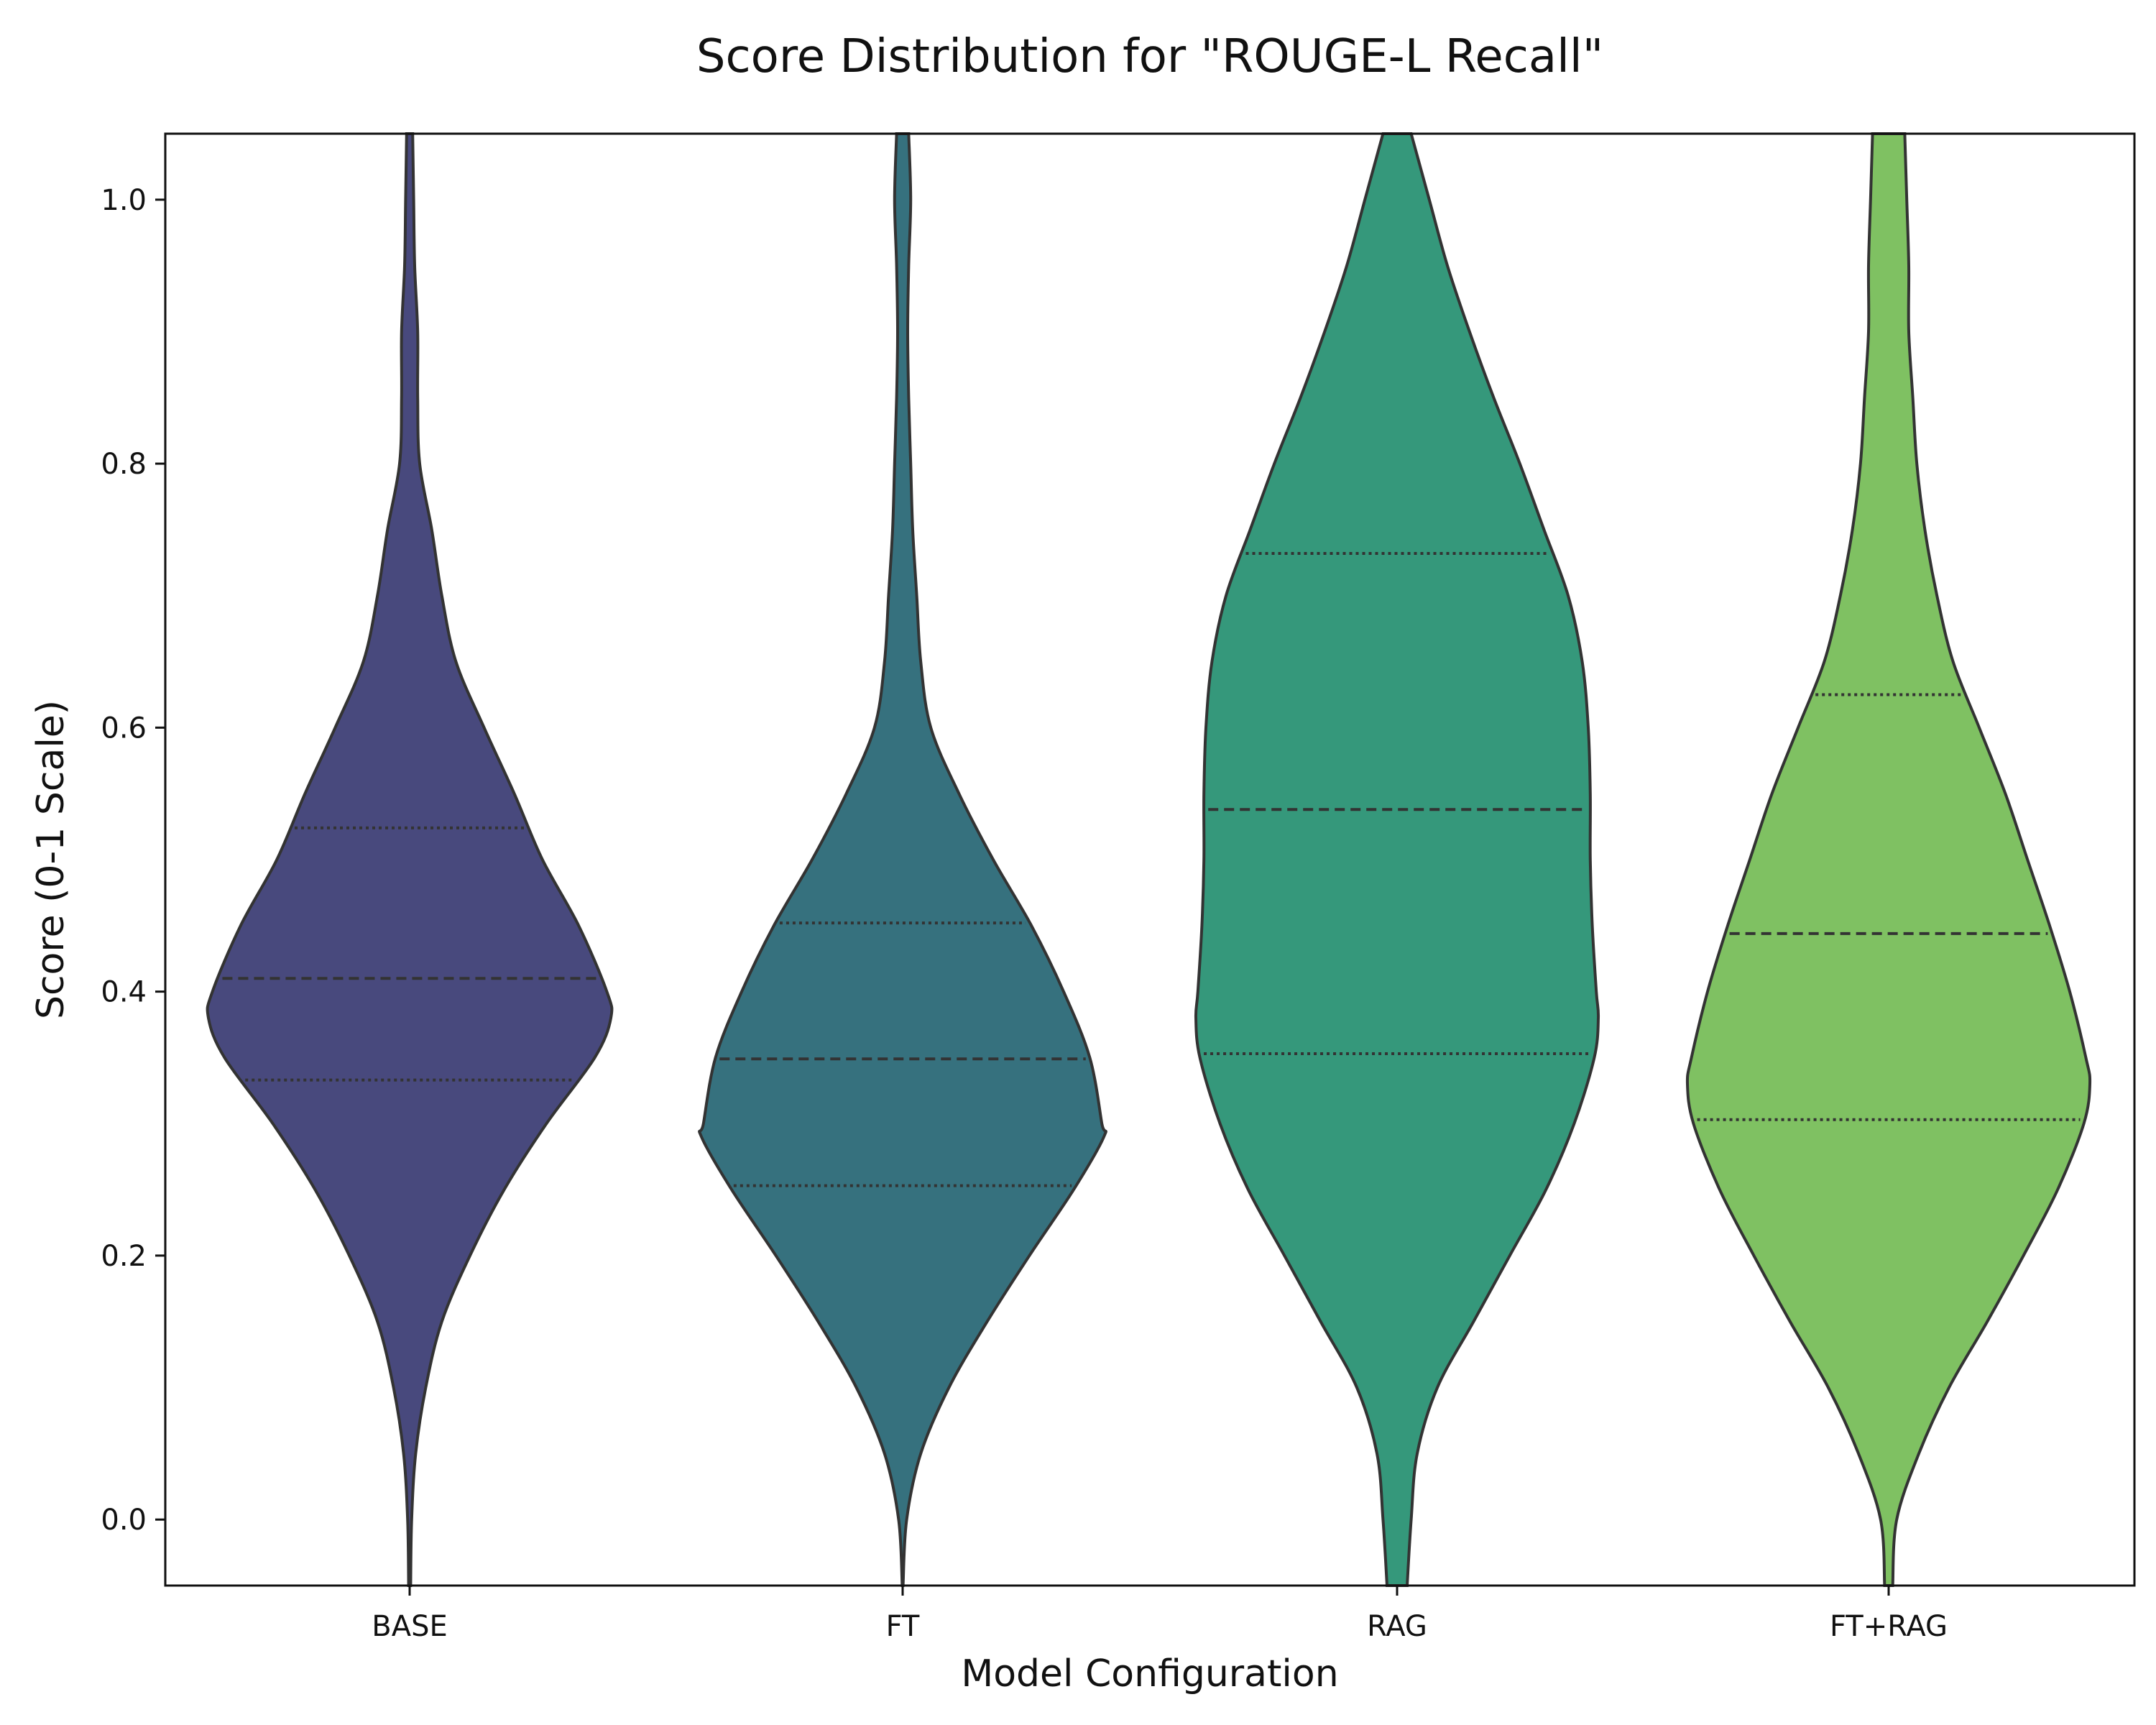 The height and width of the screenshot is (1725, 2156). I want to click on x-tick-label-ft-rag: FT+RAG, so click(1889, 1626).